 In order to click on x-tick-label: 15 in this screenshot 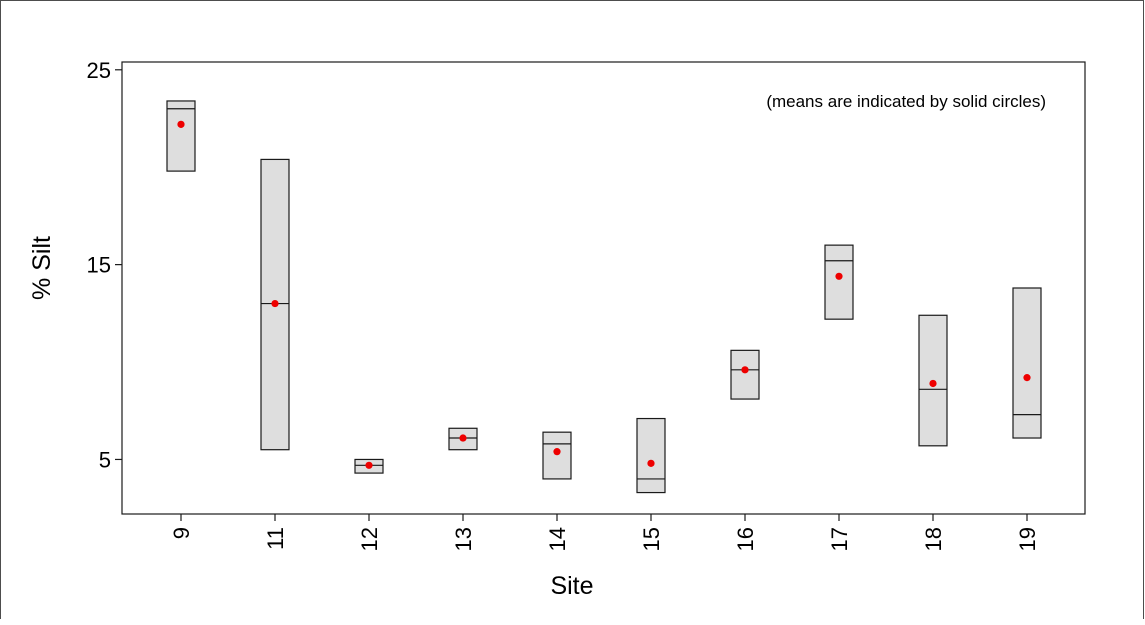, I will do `click(651, 539)`.